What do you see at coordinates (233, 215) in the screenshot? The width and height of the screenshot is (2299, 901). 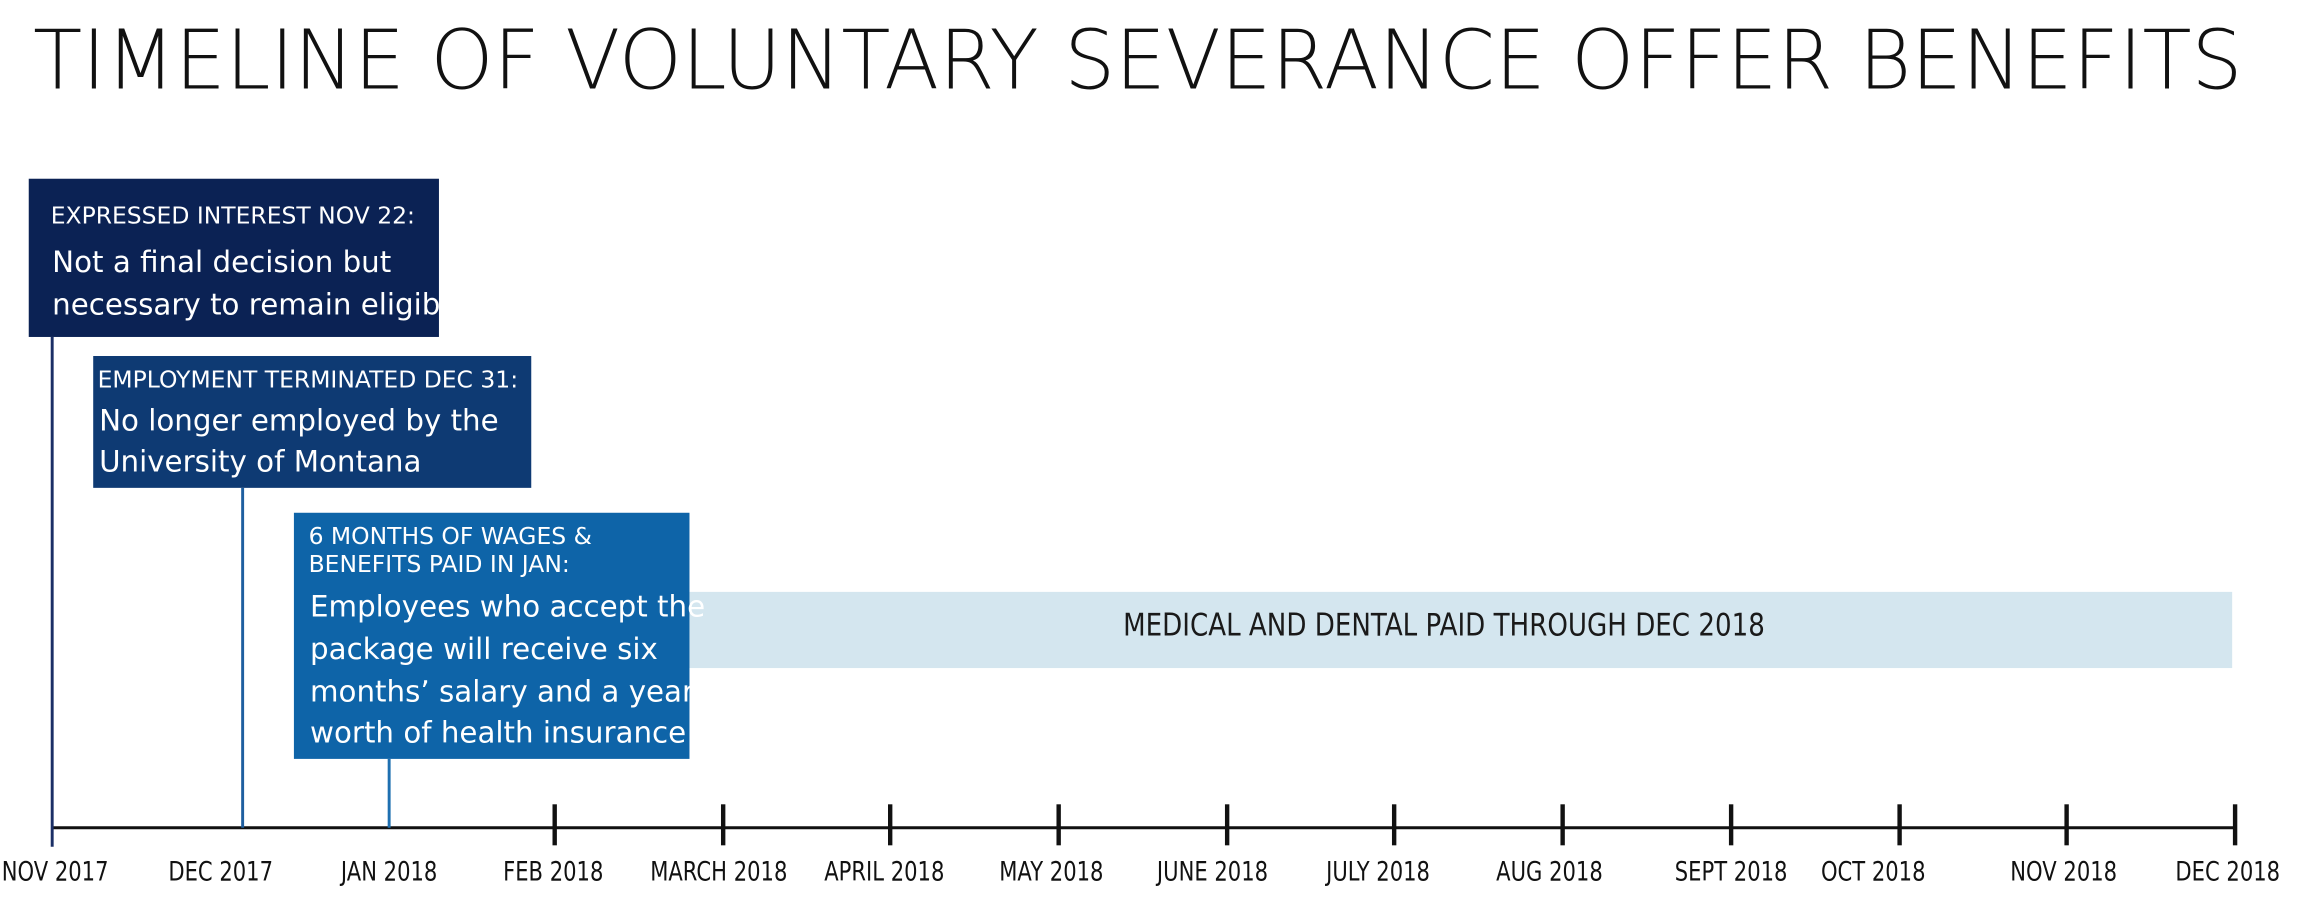 I see `event-heading: EXPRESSED INTEREST NOV 22:` at bounding box center [233, 215].